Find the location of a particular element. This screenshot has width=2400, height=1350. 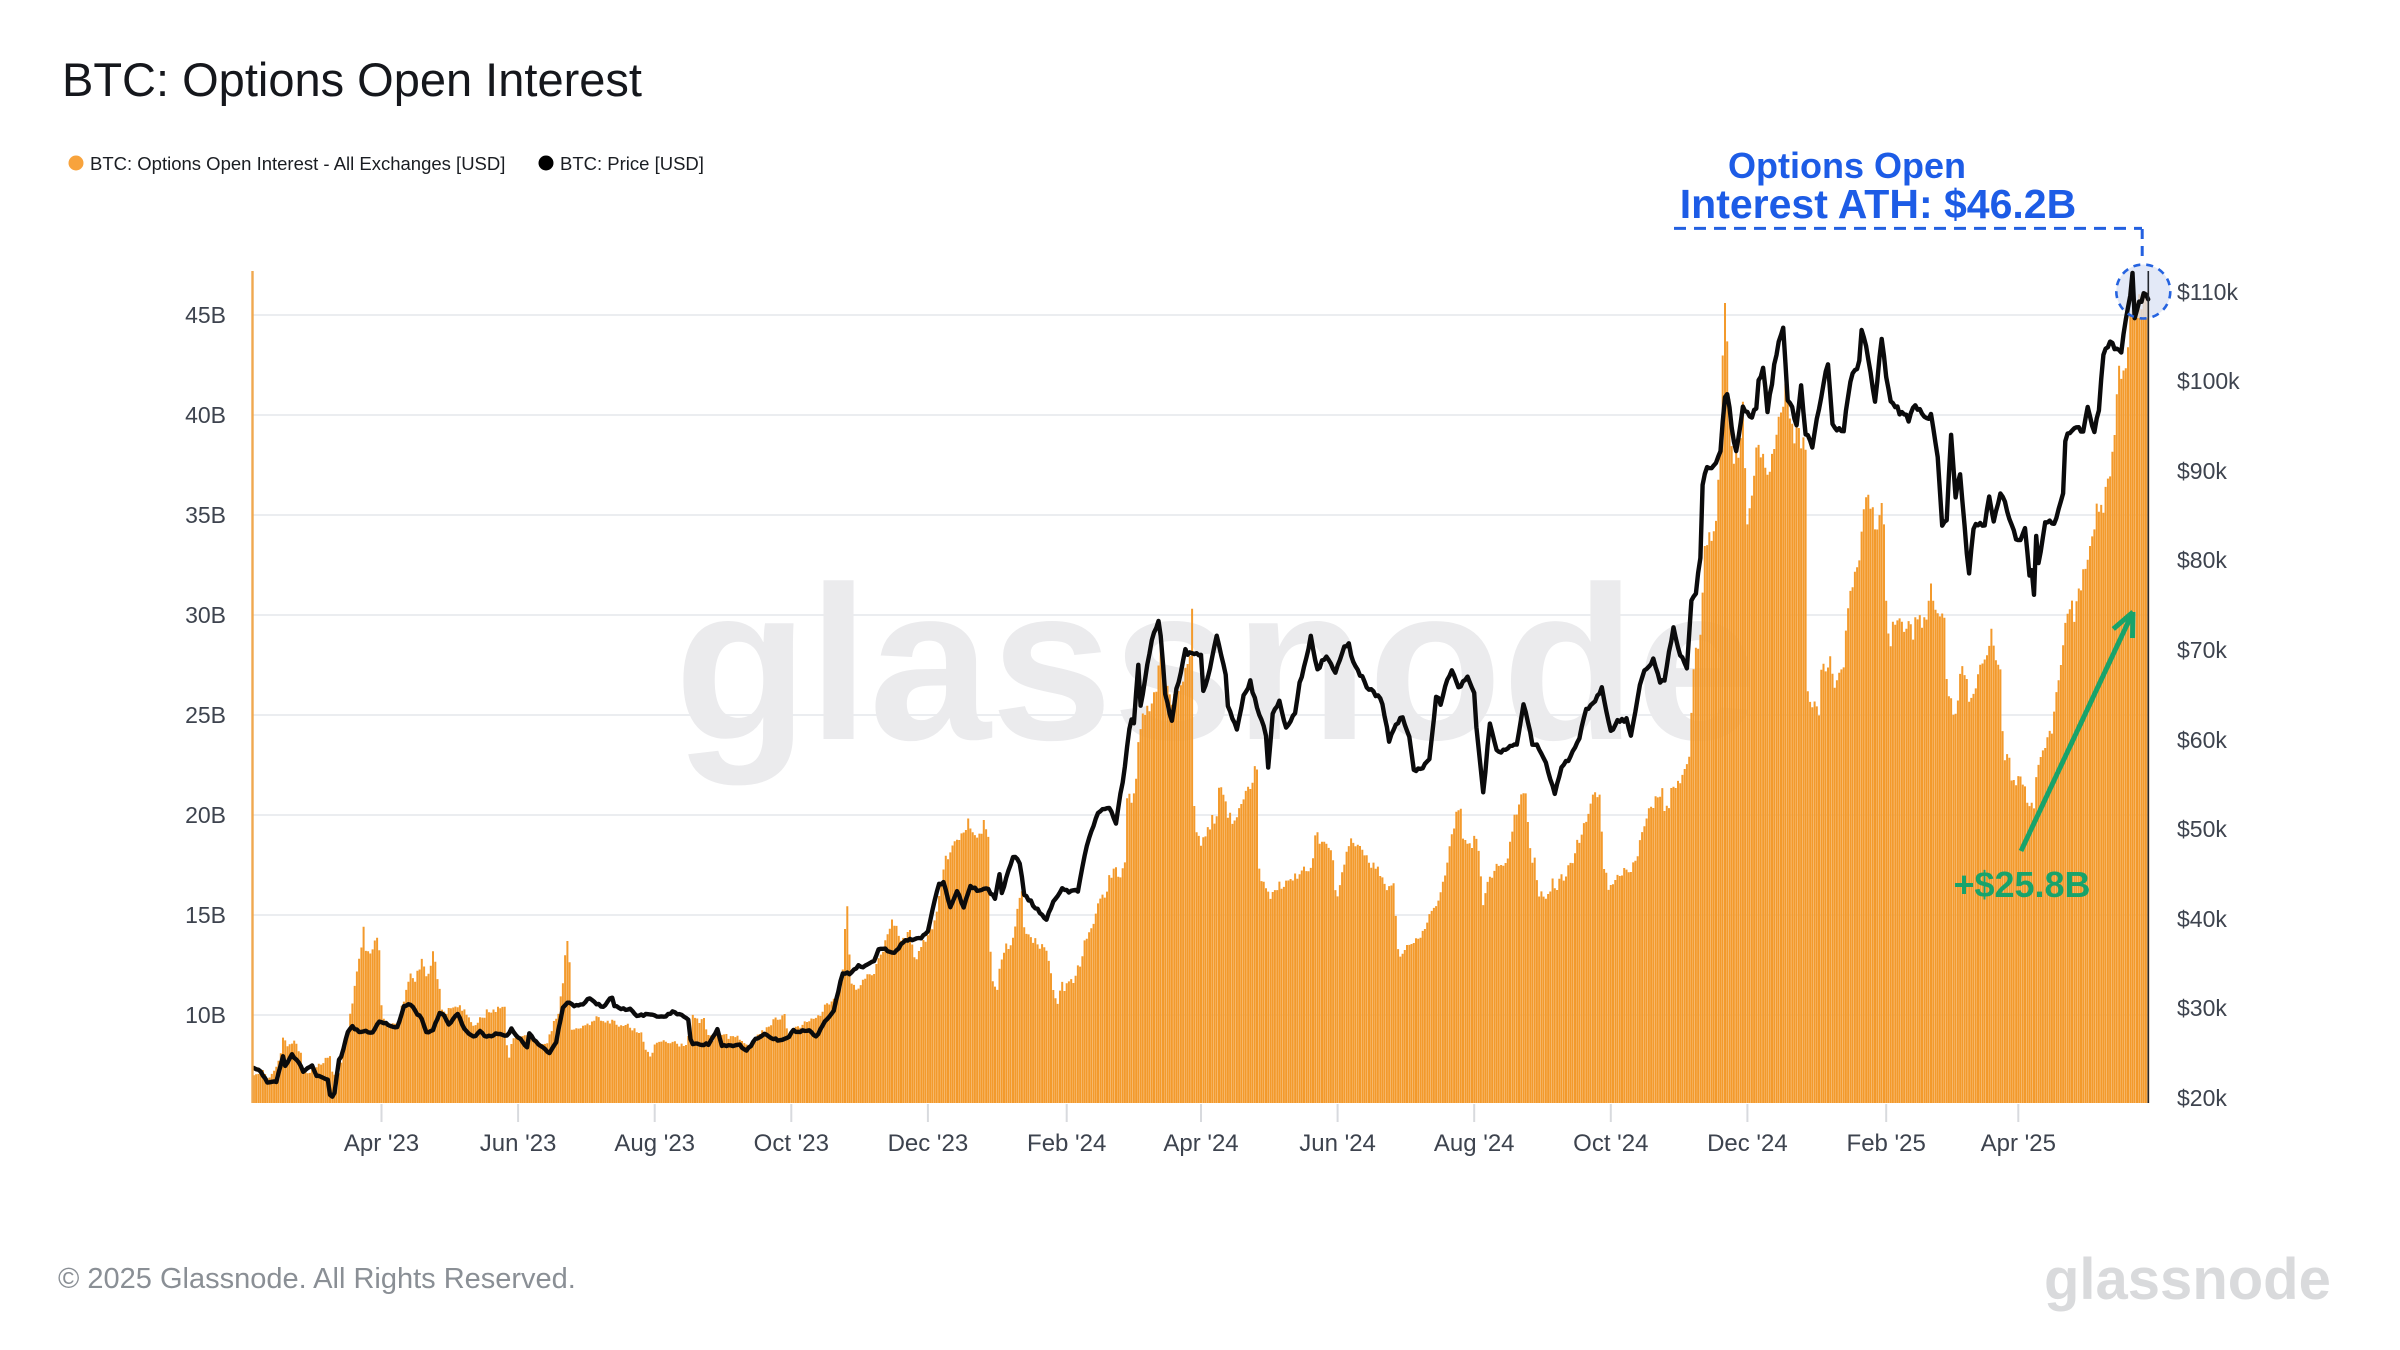

svg-text: +$25.8B is located at coordinates (2021, 884).